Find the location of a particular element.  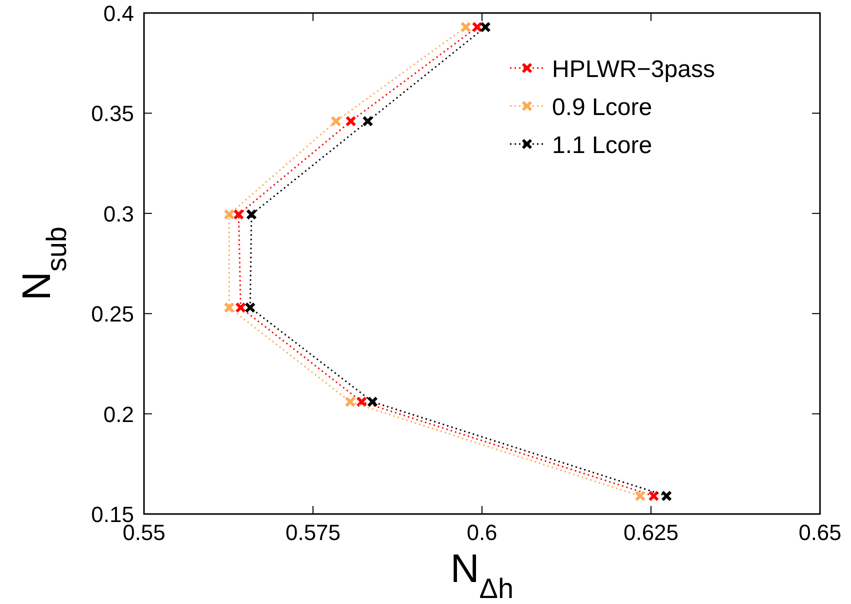

y-tick-label: 0.4 is located at coordinates (118, 13).